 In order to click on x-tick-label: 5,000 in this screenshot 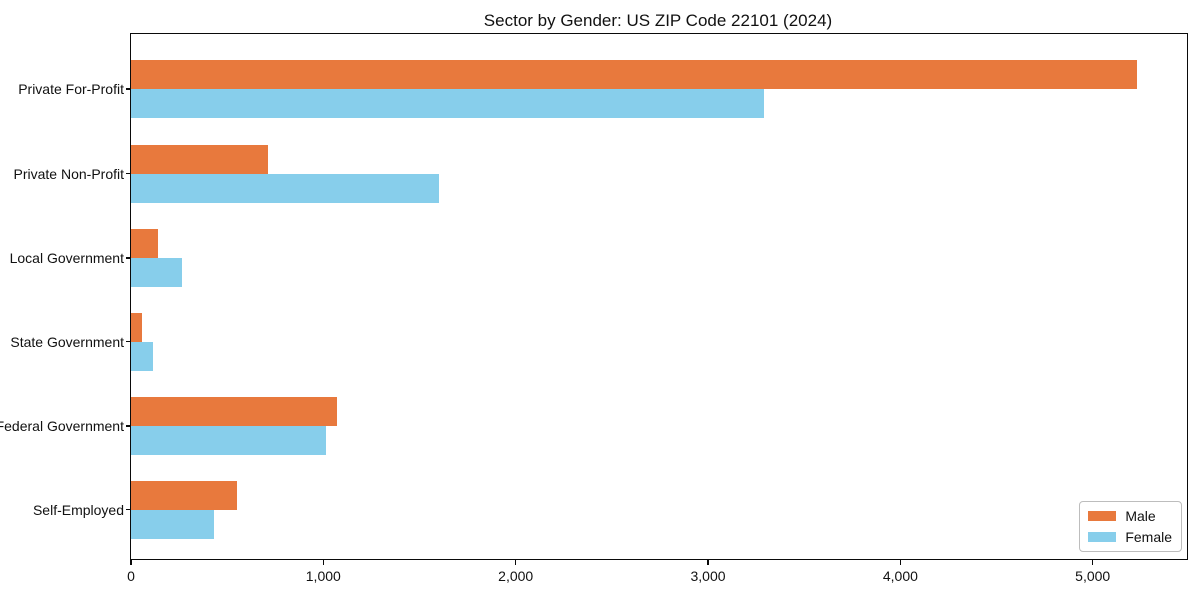, I will do `click(1093, 576)`.